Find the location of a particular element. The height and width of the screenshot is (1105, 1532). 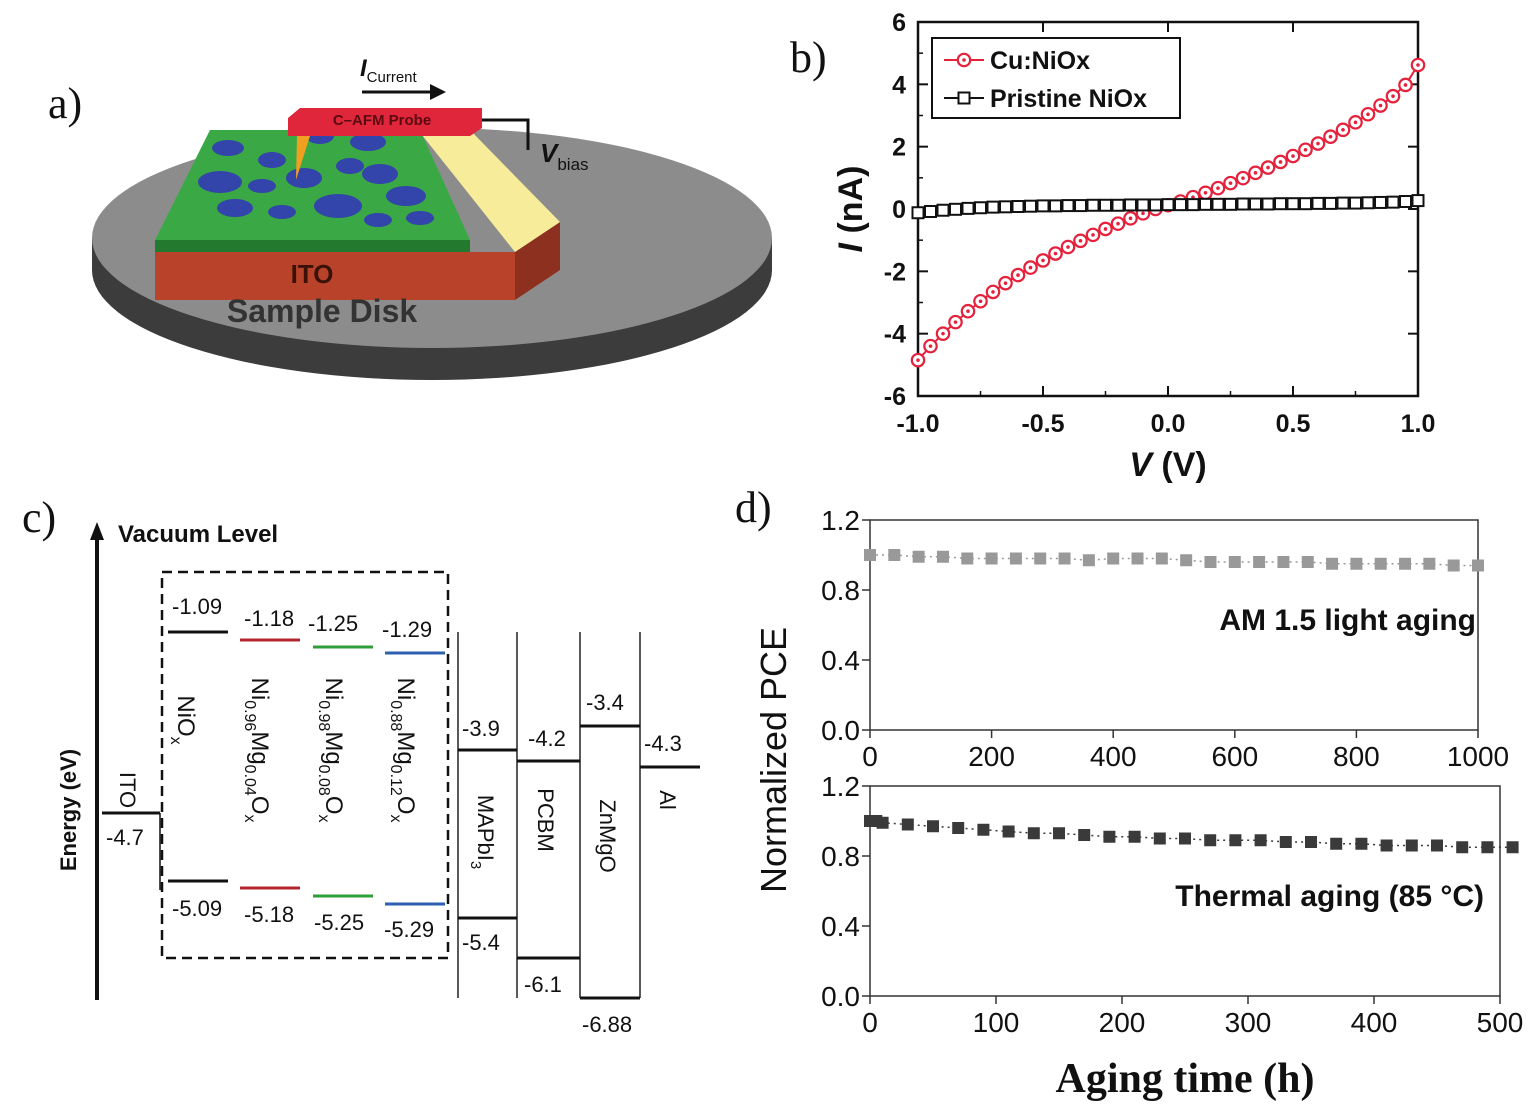

x-tick-label: 100 is located at coordinates (996, 1022).